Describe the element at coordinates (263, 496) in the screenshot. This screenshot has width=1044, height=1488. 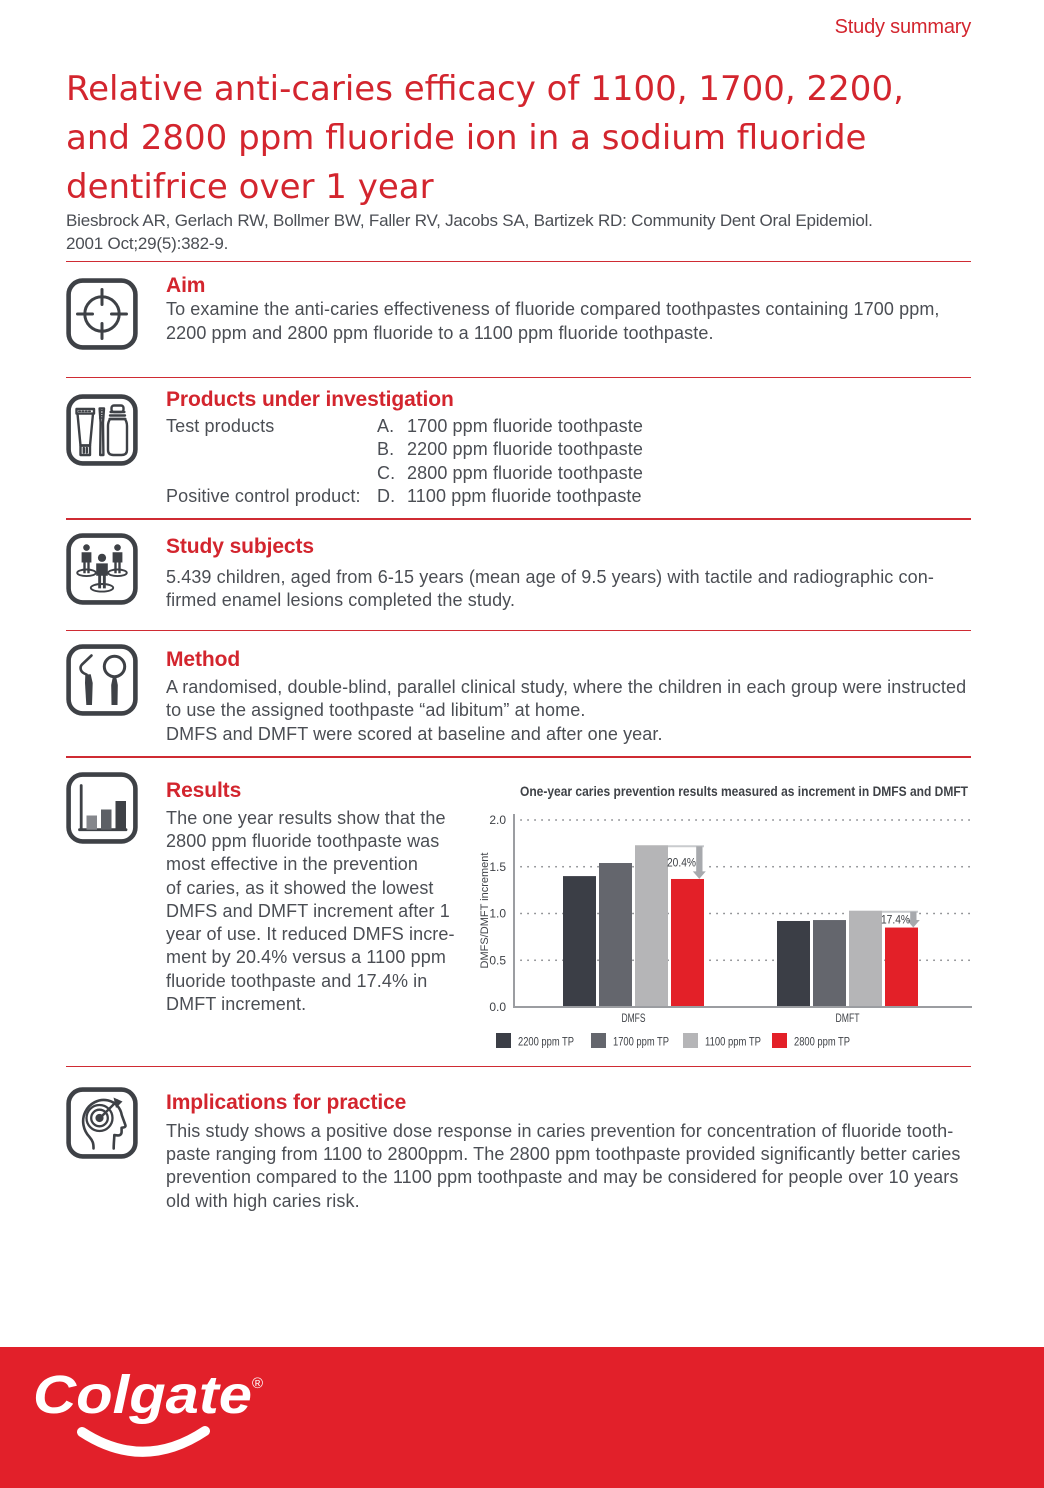
I see `product-row-label: Positive control product:` at that location.